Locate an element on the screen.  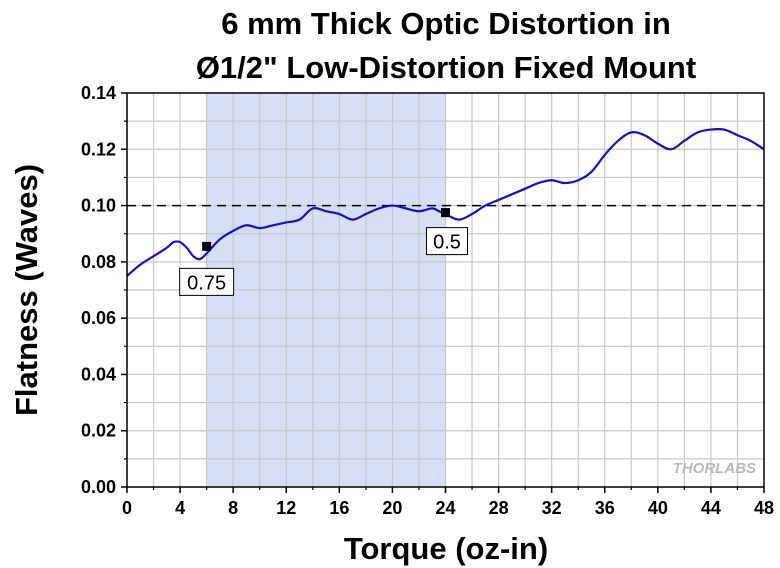
annotation-label: 0.5 is located at coordinates (447, 243).